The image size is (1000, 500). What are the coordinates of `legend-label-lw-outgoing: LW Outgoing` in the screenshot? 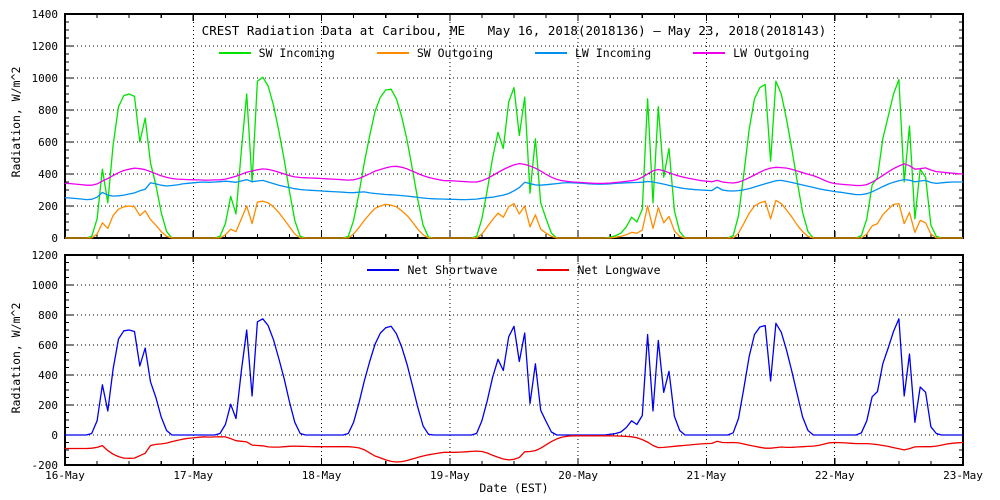 It's located at (771, 53).